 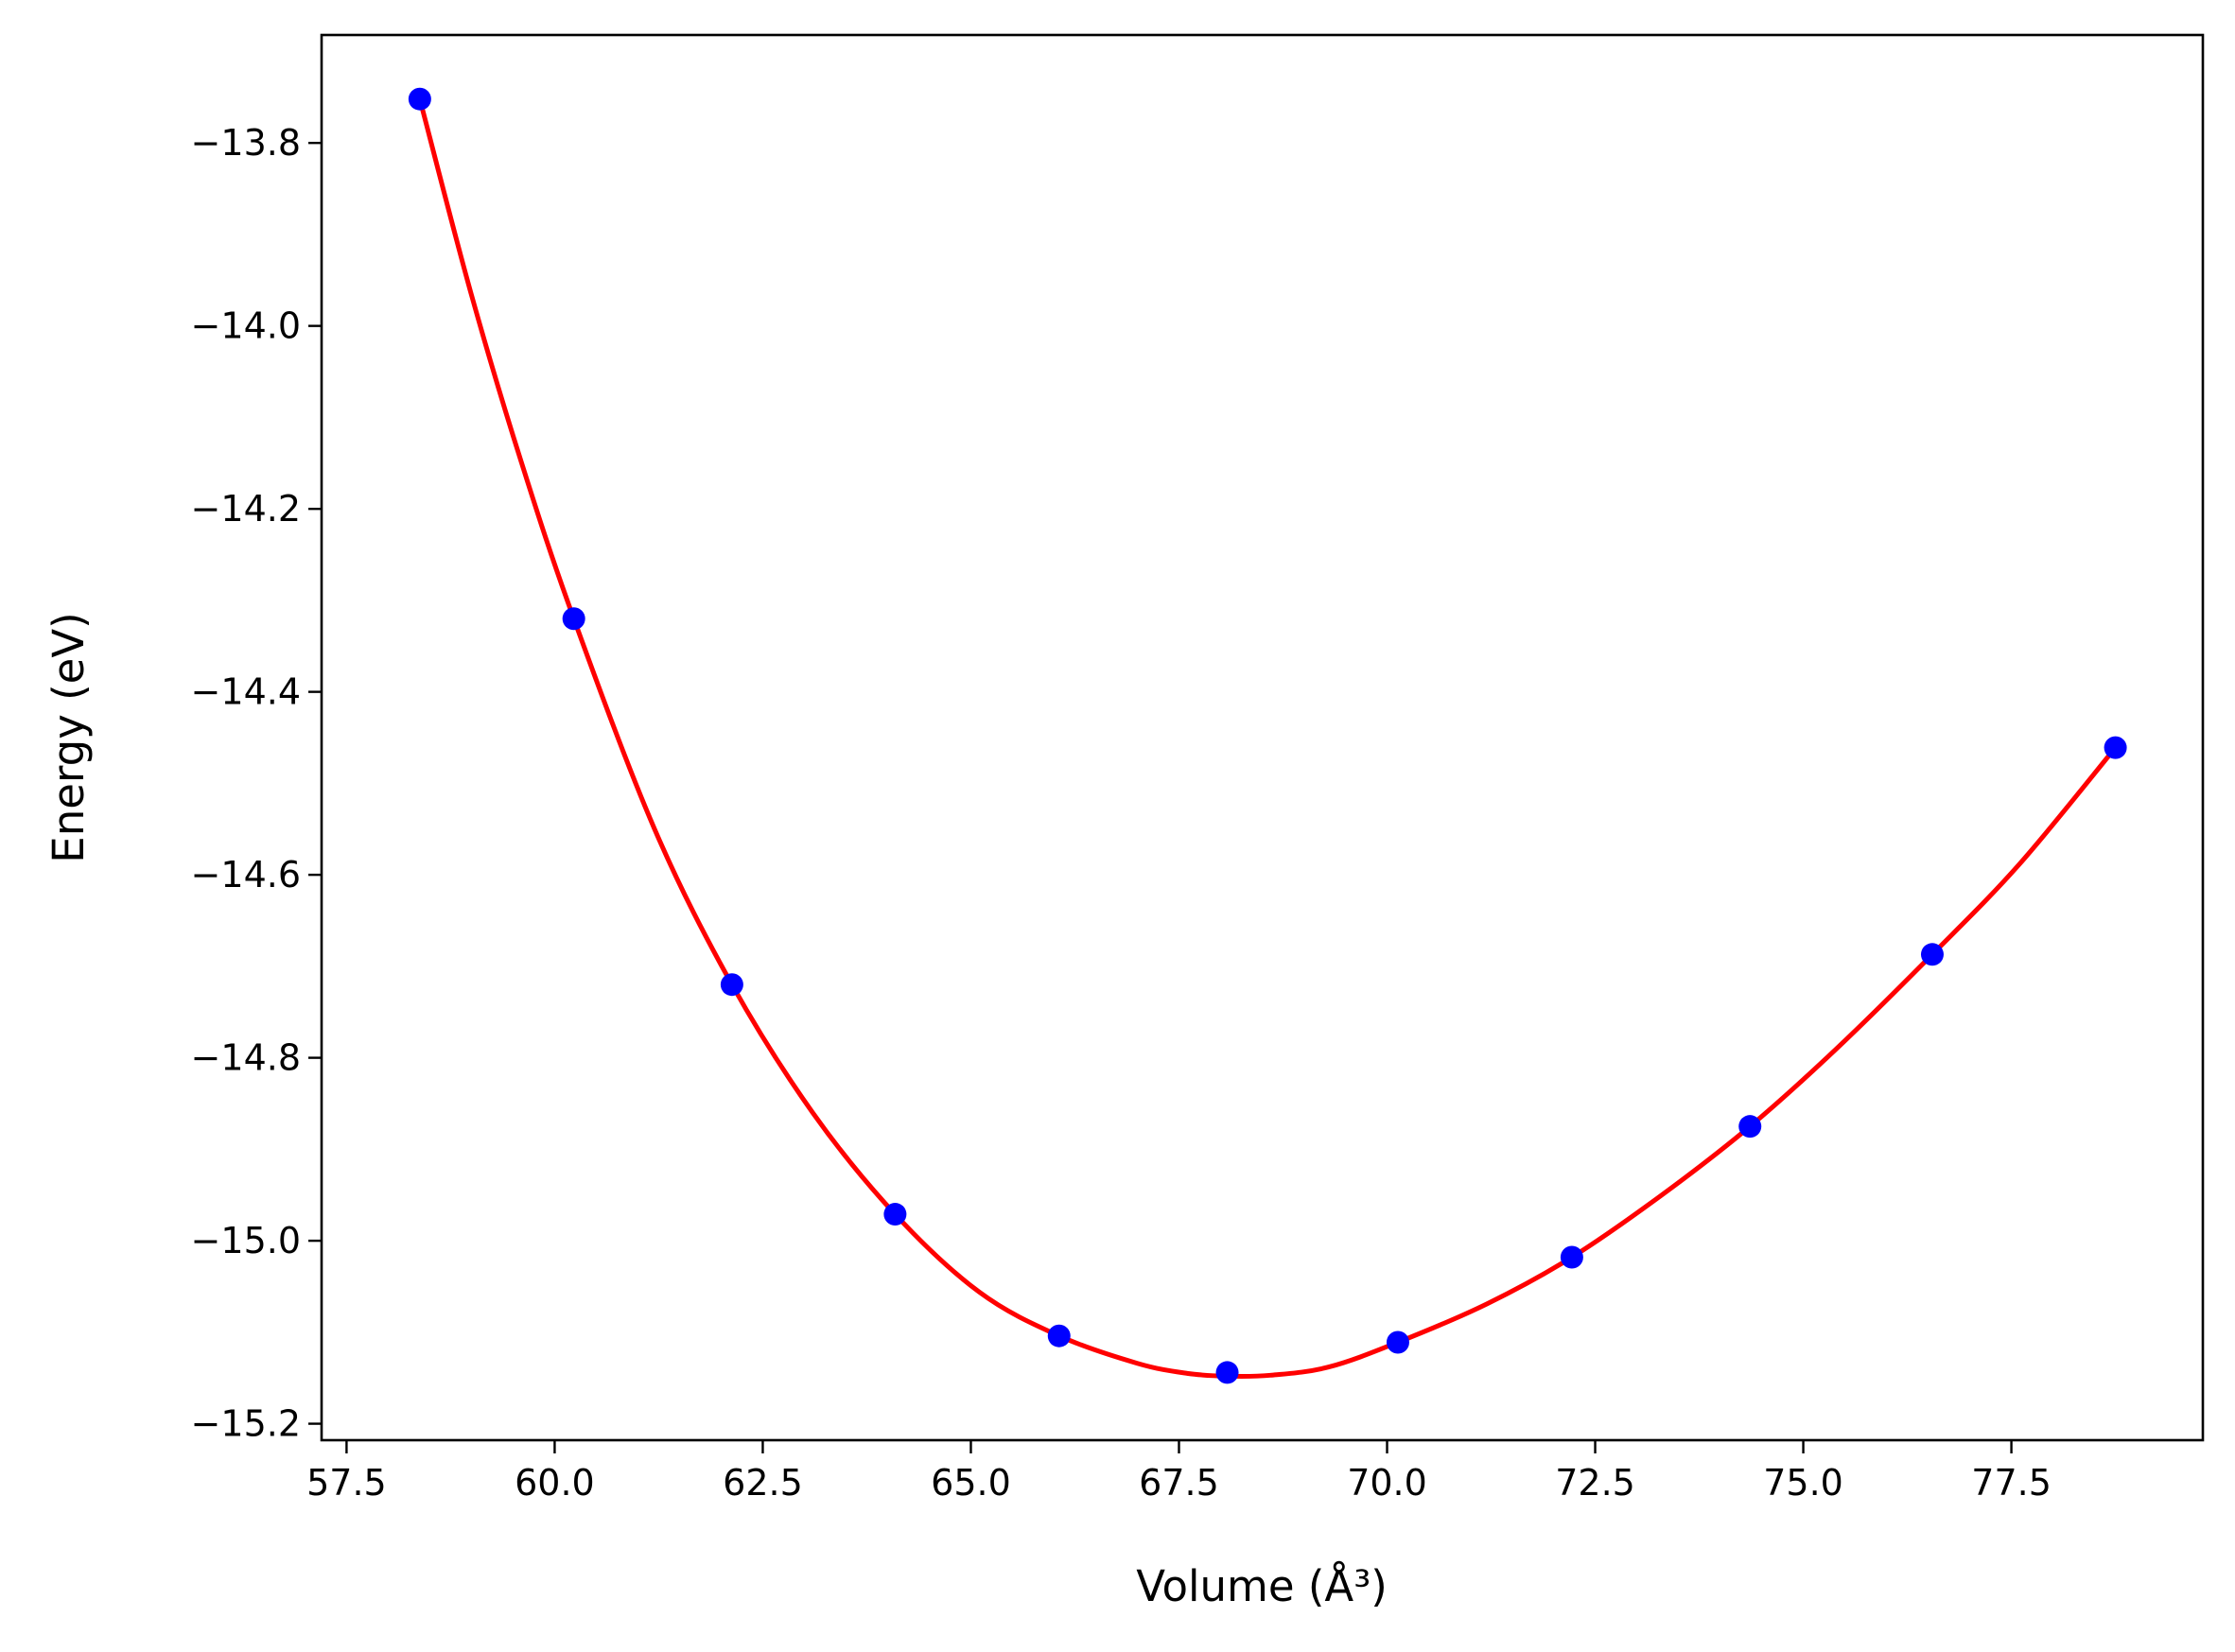 What do you see at coordinates (763, 1483) in the screenshot?
I see `x-tick-label: 62.5` at bounding box center [763, 1483].